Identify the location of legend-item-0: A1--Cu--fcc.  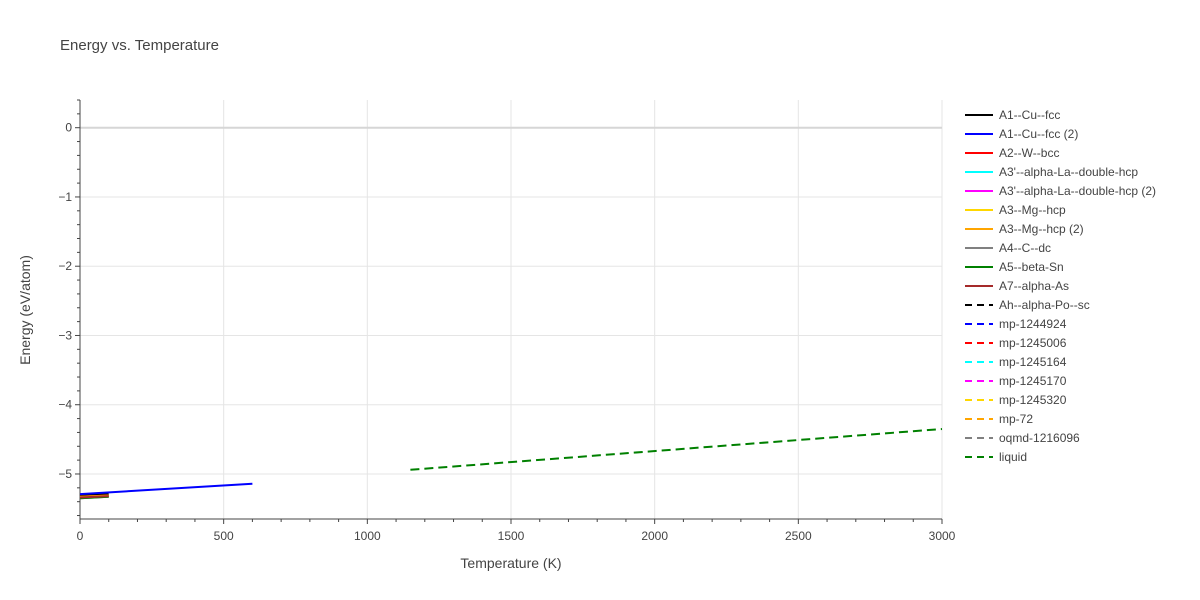
(1012, 115).